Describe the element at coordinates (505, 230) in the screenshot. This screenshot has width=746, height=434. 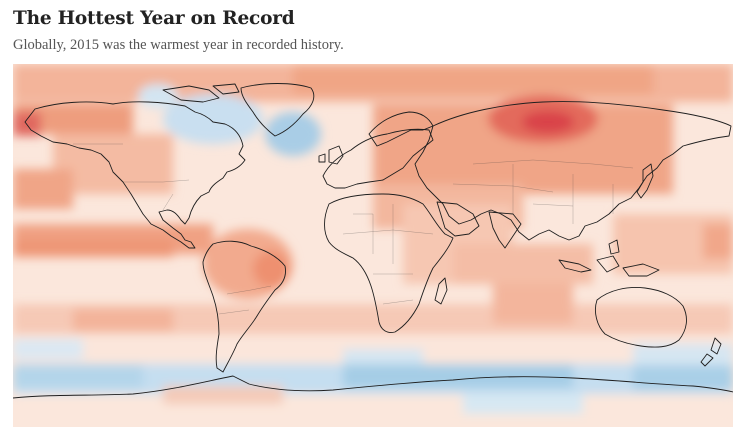
I see `india-outline` at that location.